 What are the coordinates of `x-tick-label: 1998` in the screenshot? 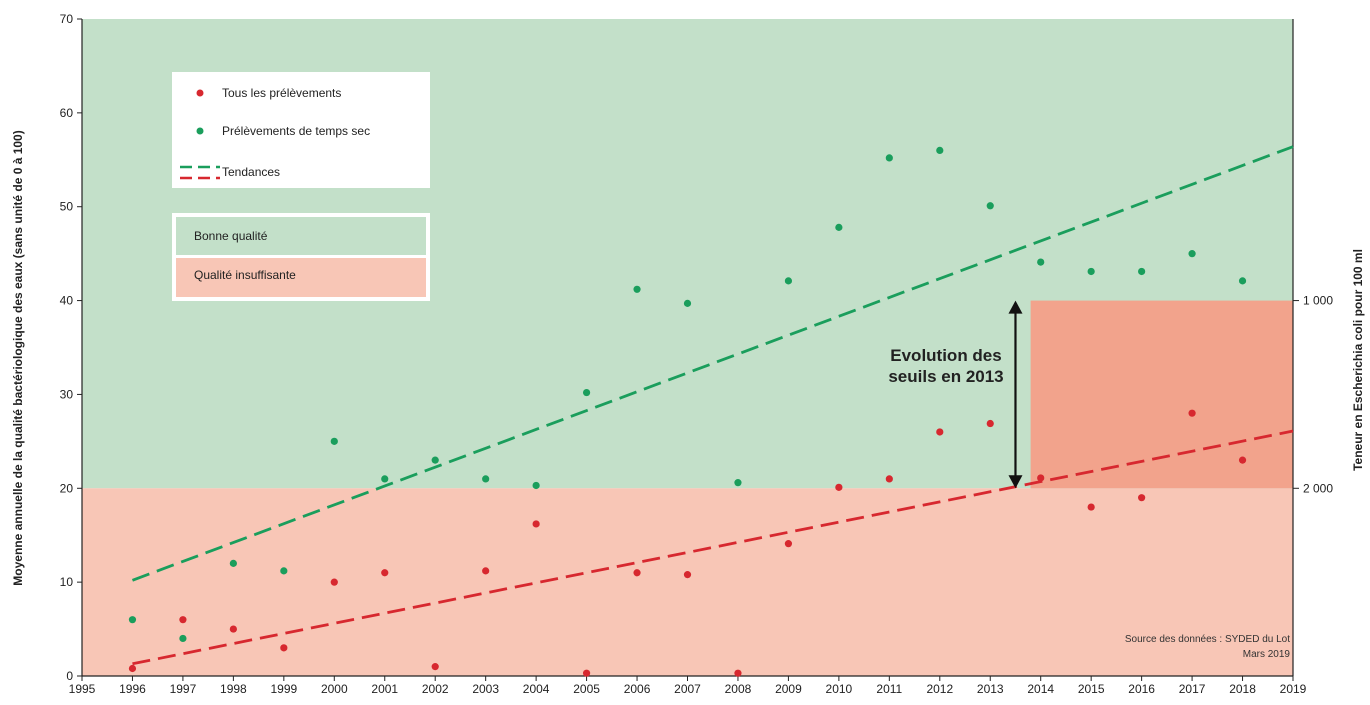 It's located at (233, 689).